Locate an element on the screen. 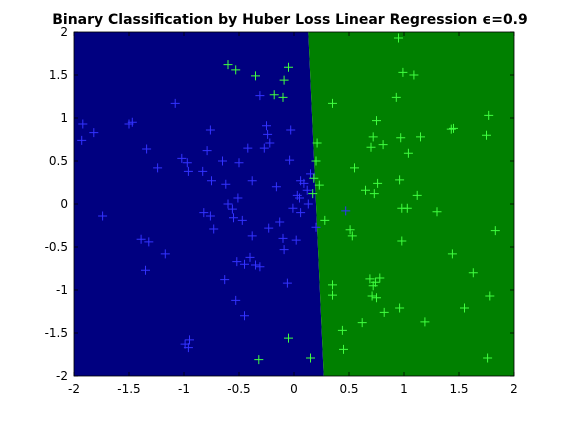  x-tick-label: 2 is located at coordinates (514, 389).